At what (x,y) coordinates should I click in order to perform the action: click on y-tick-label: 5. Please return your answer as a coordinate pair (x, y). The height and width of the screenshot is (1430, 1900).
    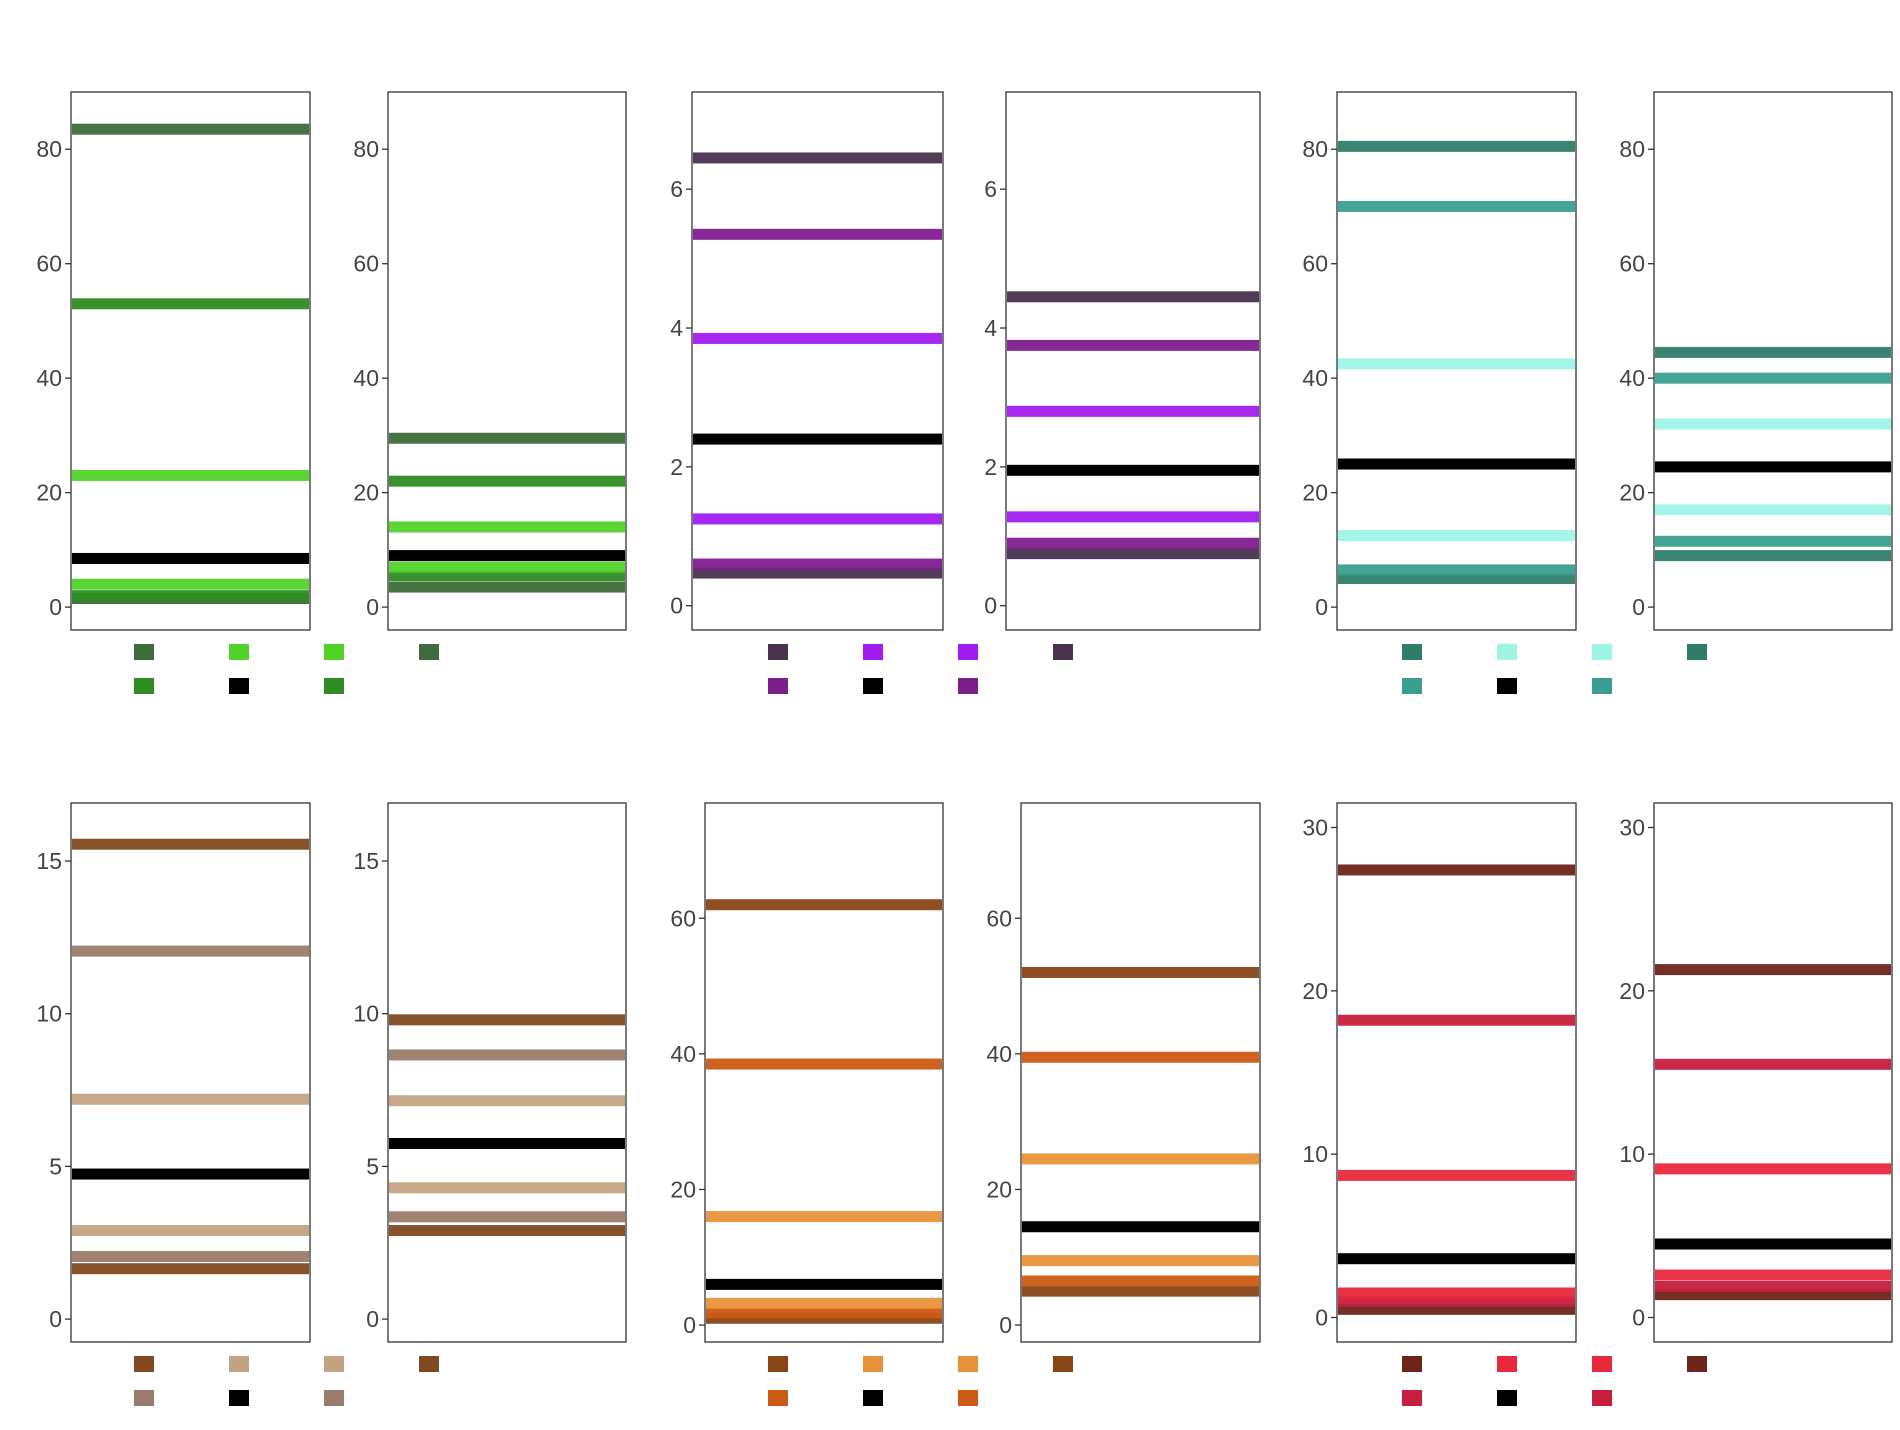
    Looking at the image, I should click on (55, 1166).